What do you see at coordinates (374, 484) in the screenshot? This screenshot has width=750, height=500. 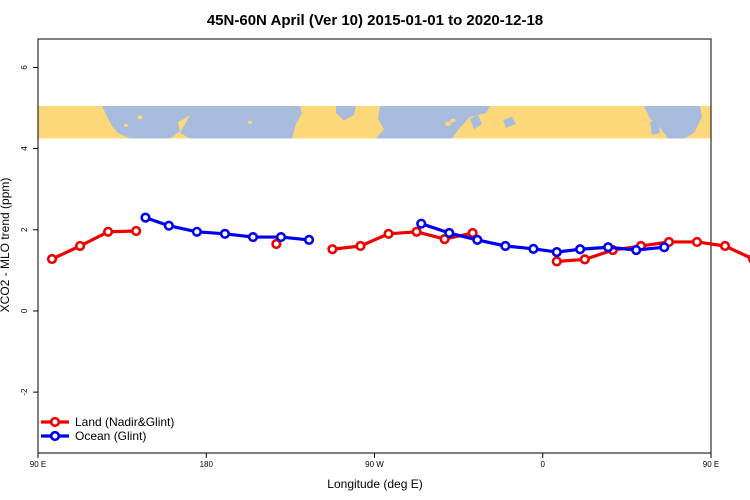 I see `x-axis-label: Longitude (deg E)` at bounding box center [374, 484].